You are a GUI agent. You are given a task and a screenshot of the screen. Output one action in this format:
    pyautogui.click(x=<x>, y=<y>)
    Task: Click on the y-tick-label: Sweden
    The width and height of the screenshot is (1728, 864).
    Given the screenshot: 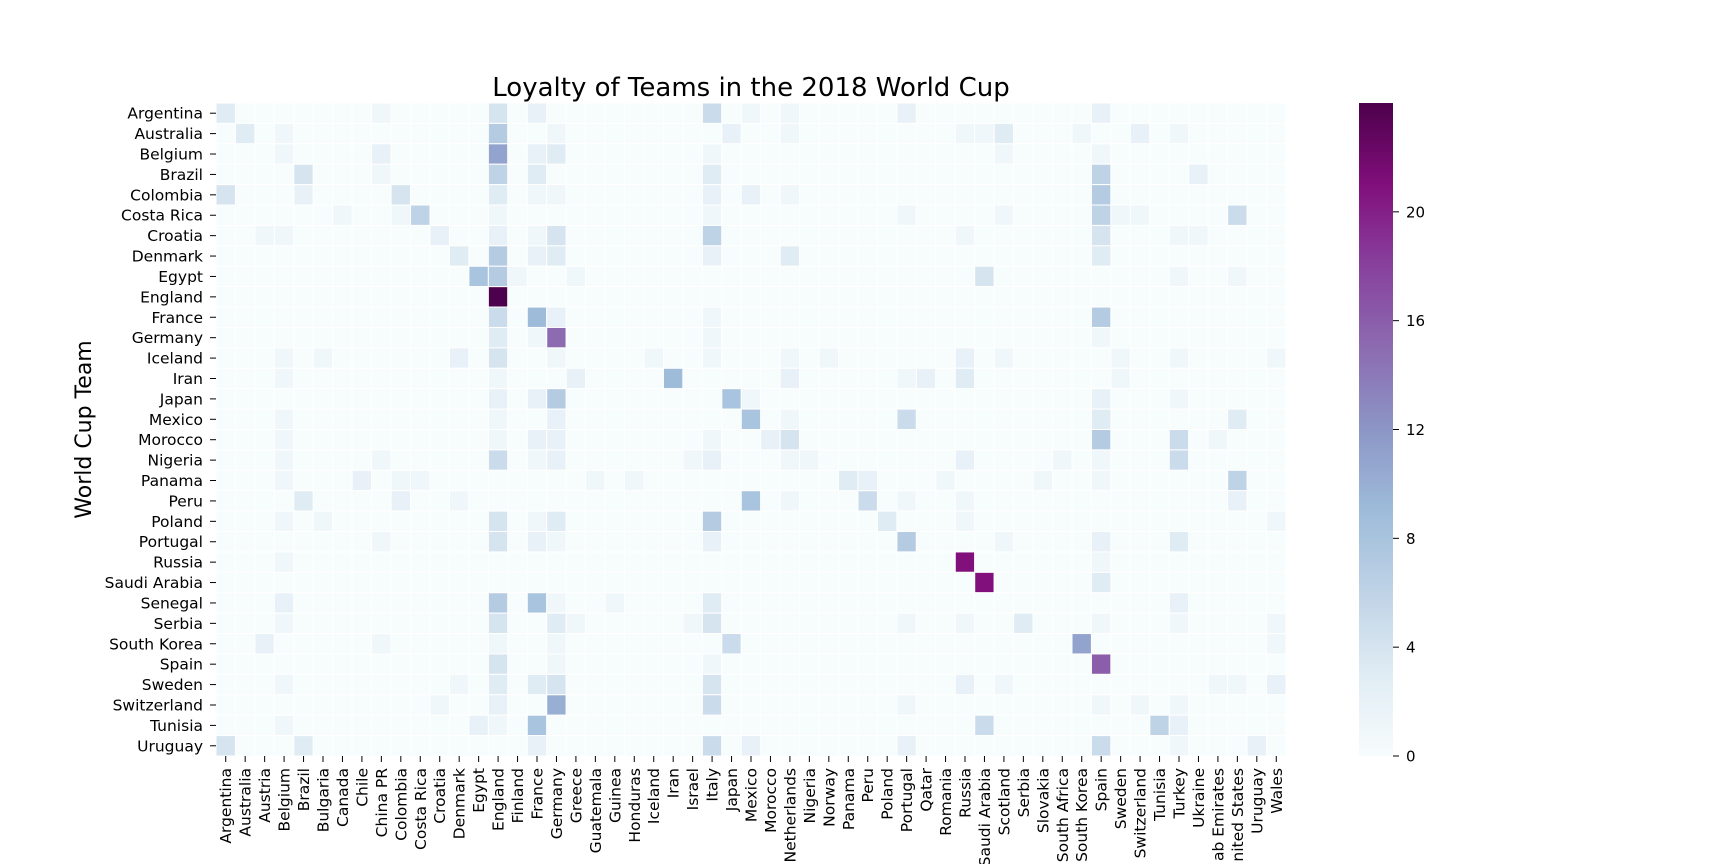 What is the action you would take?
    pyautogui.click(x=172, y=685)
    